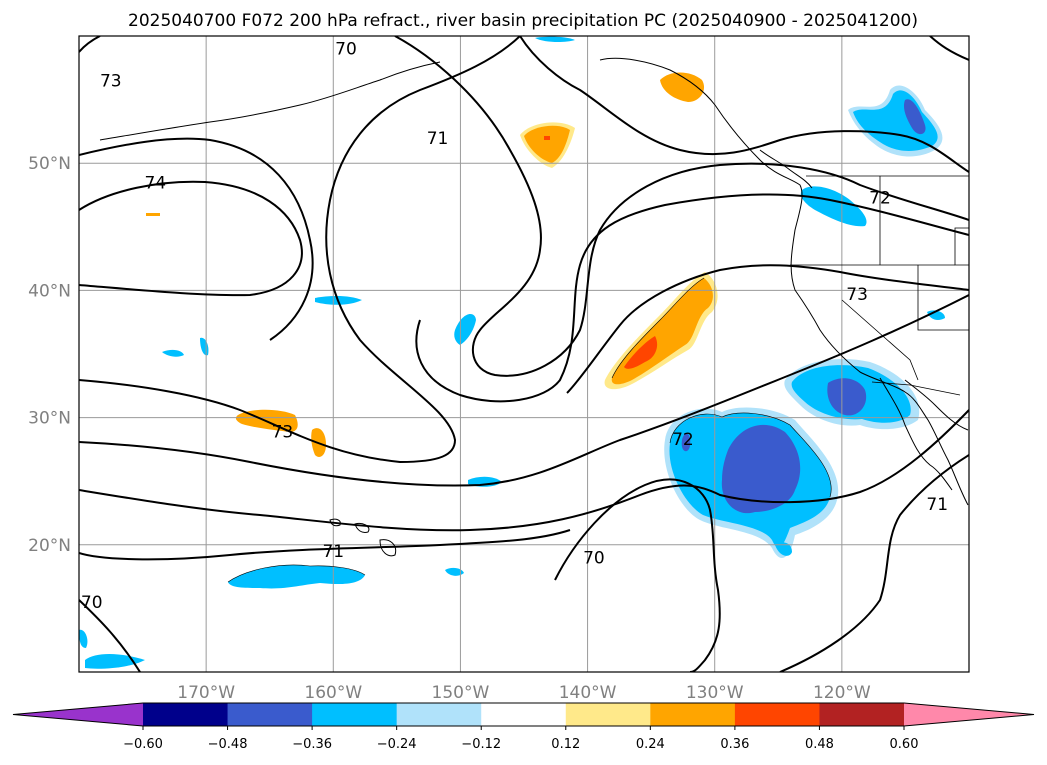 The width and height of the screenshot is (1047, 765). What do you see at coordinates (49, 419) in the screenshot?
I see `y-tick-label: 30°N` at bounding box center [49, 419].